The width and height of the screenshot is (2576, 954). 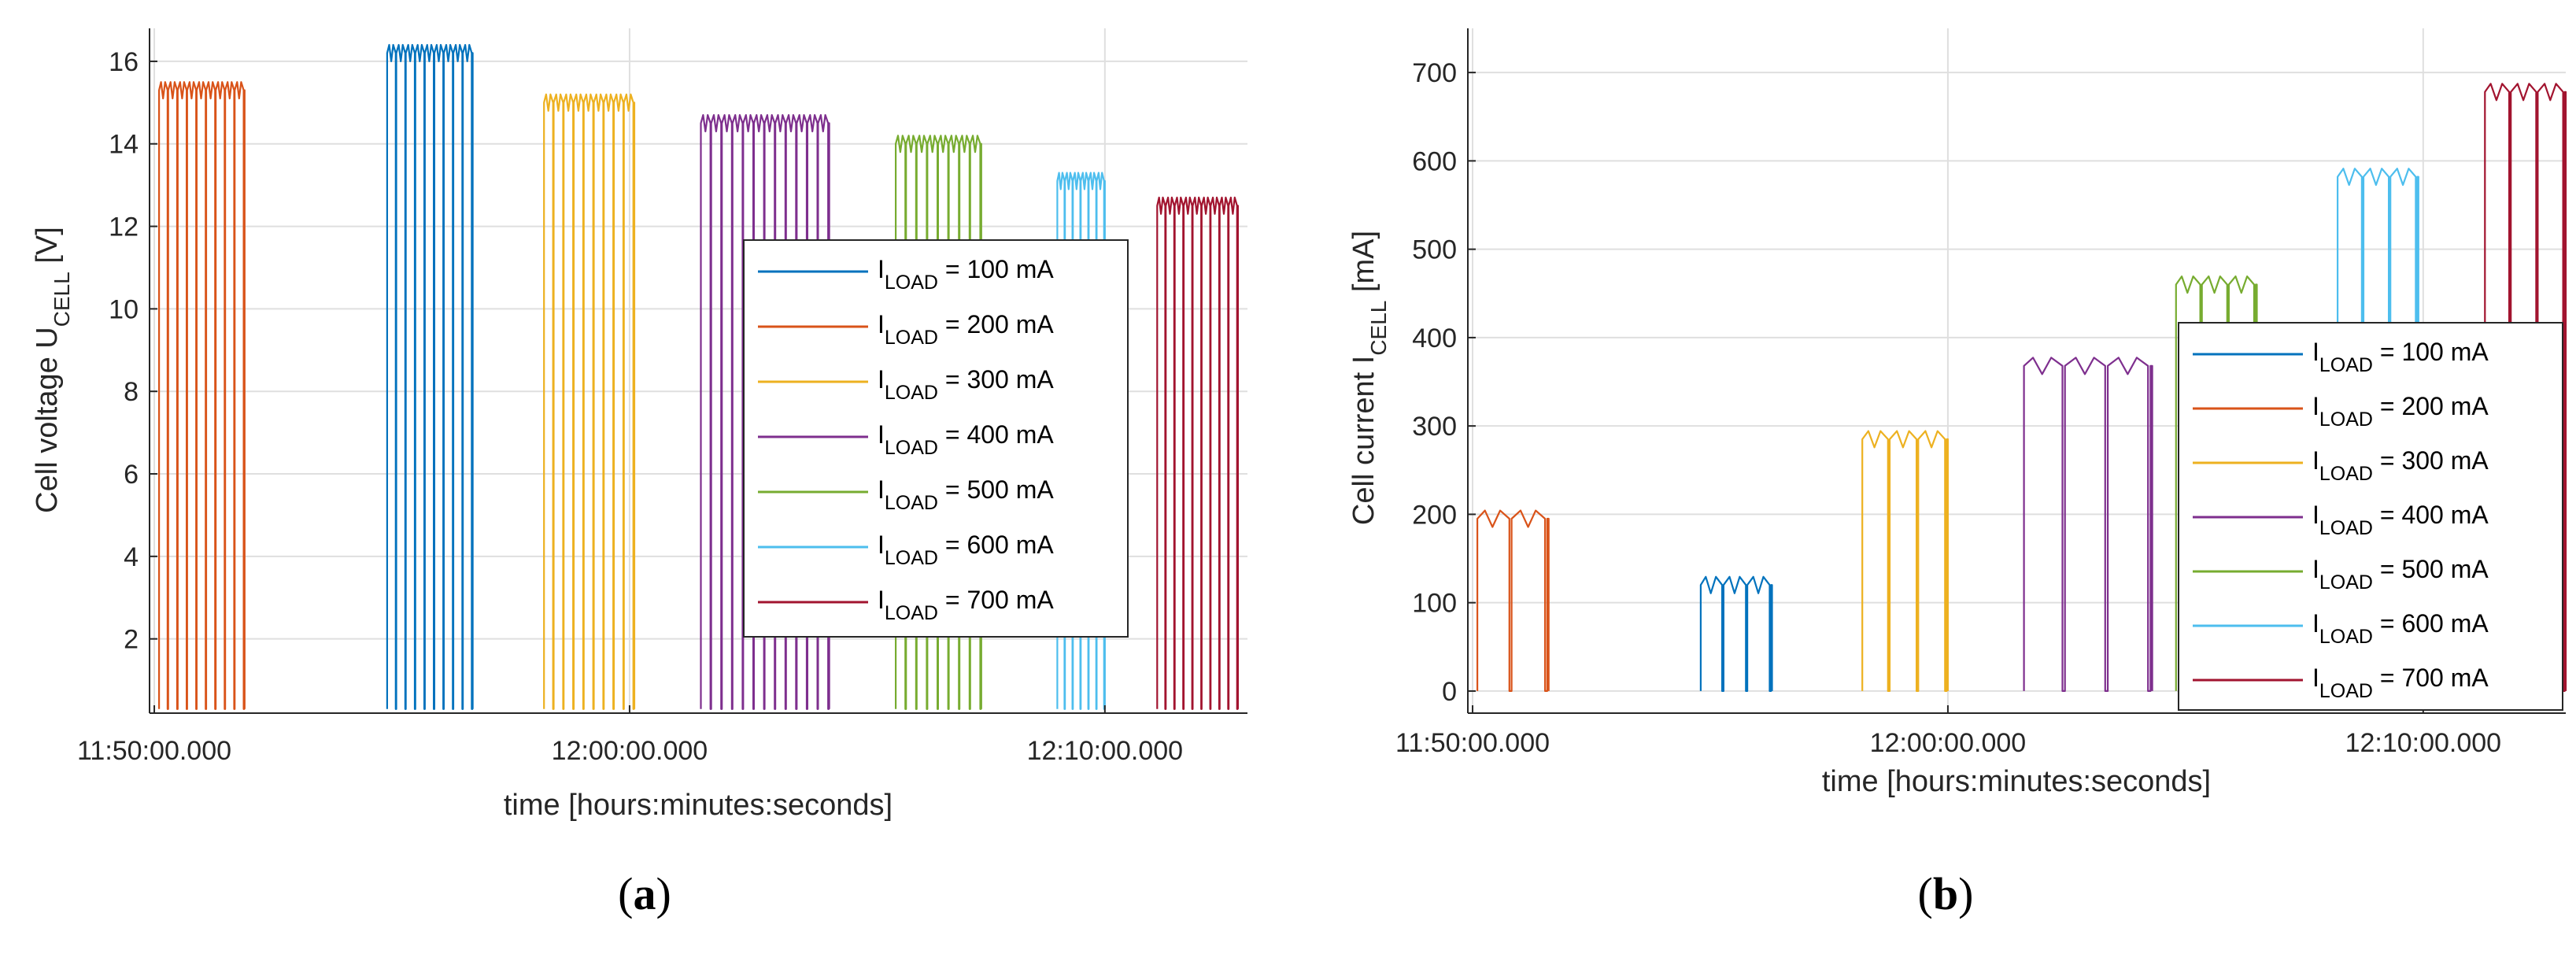 I want to click on y-tick-label: 14, so click(x=124, y=145).